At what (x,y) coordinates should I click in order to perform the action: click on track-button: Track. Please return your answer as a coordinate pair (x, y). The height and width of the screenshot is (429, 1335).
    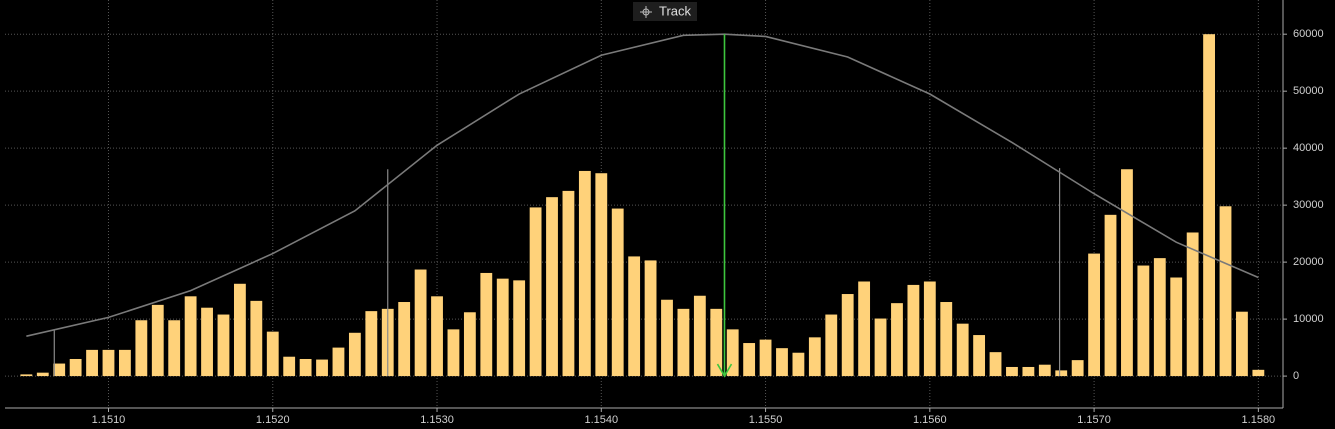
    Looking at the image, I should click on (665, 11).